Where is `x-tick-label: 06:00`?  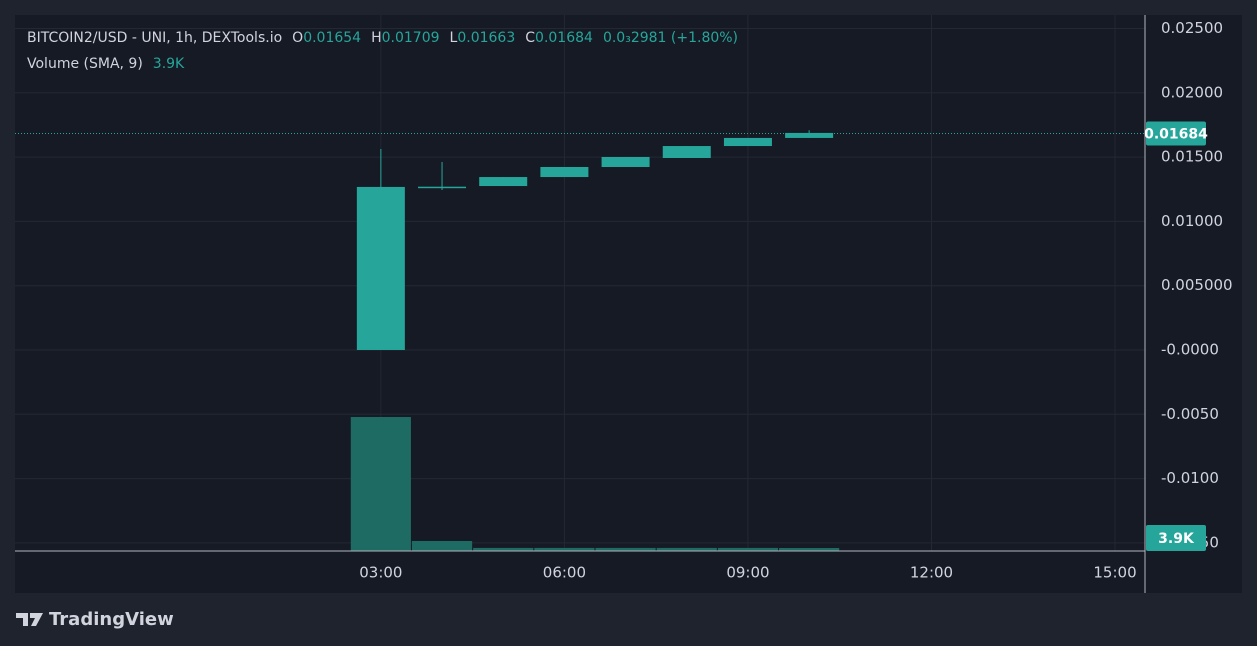
x-tick-label: 06:00 is located at coordinates (564, 573).